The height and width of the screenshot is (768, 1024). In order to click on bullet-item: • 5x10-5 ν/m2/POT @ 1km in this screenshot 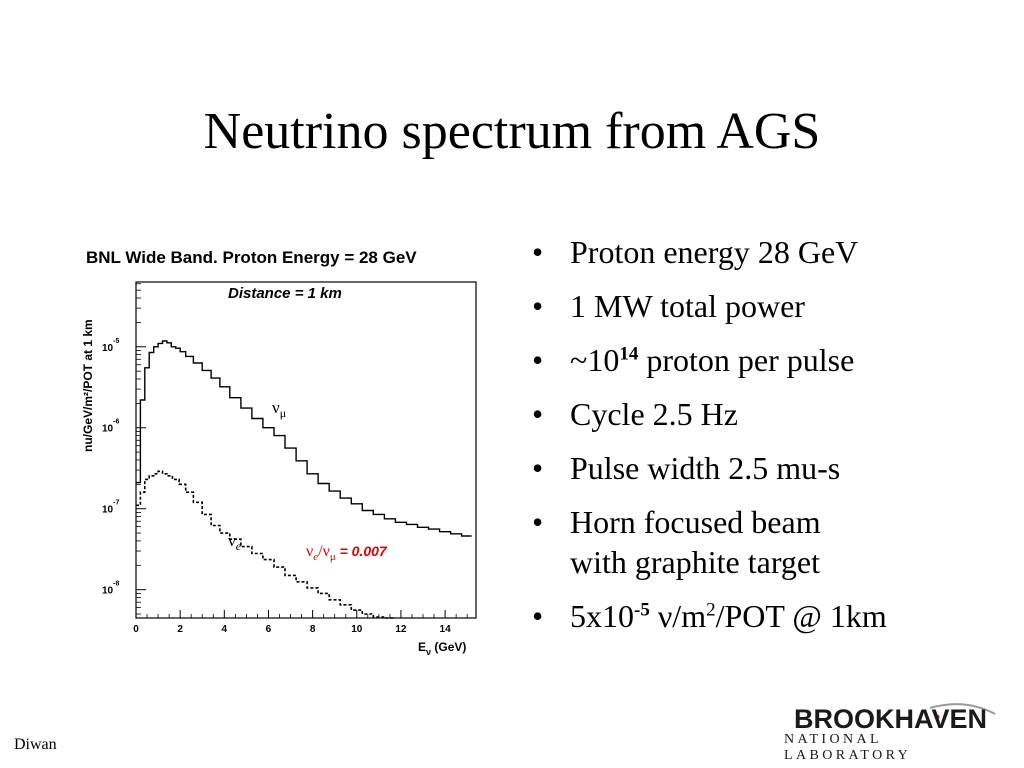, I will do `click(709, 616)`.